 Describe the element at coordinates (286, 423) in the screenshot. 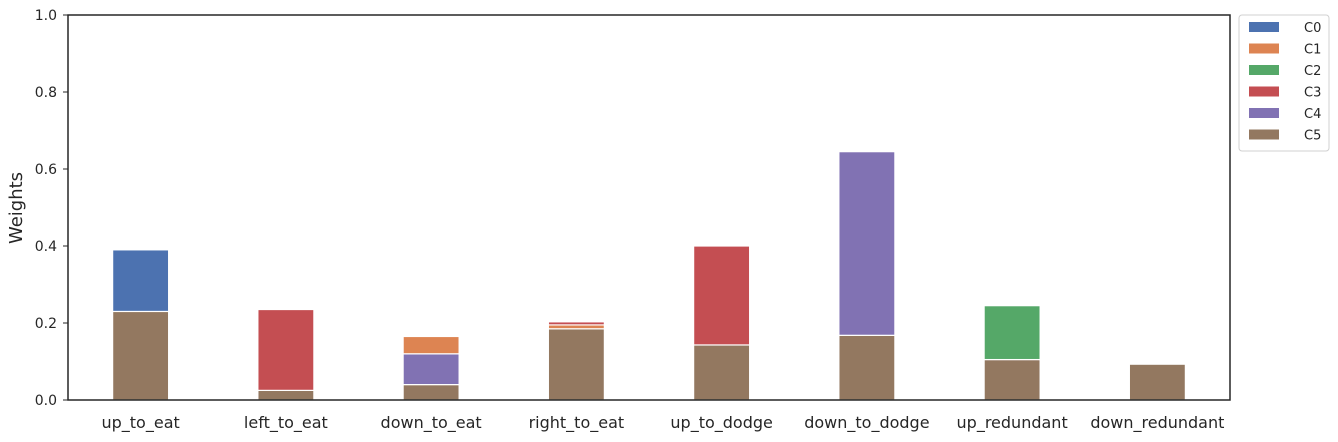

I see `x-tick-label: left_to_eat` at that location.